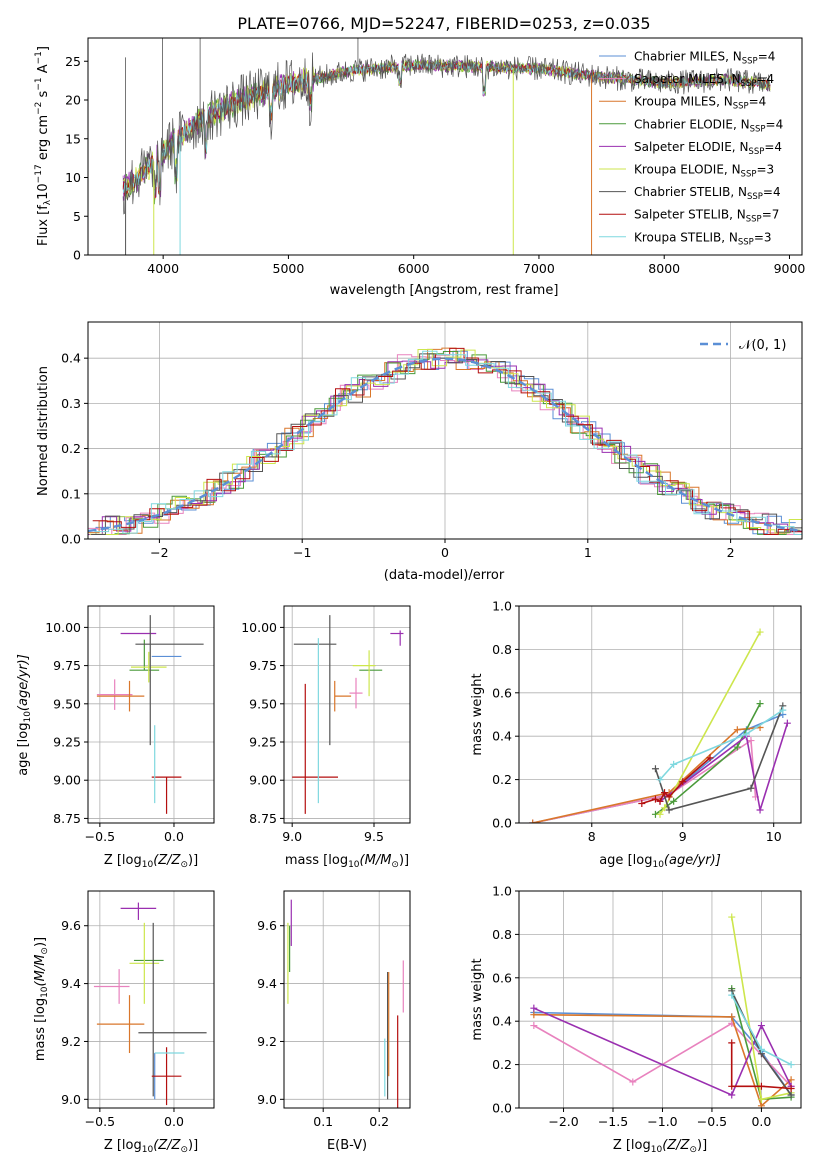 The width and height of the screenshot is (819, 1170). I want to click on y-tick-label: 9.00, so click(263, 780).